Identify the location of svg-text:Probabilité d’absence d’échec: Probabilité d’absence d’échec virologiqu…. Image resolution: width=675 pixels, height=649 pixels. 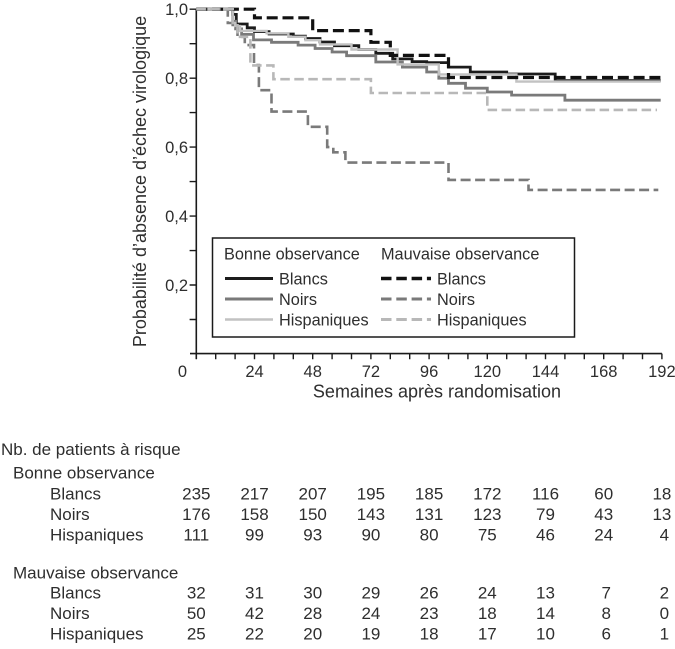
(140, 181).